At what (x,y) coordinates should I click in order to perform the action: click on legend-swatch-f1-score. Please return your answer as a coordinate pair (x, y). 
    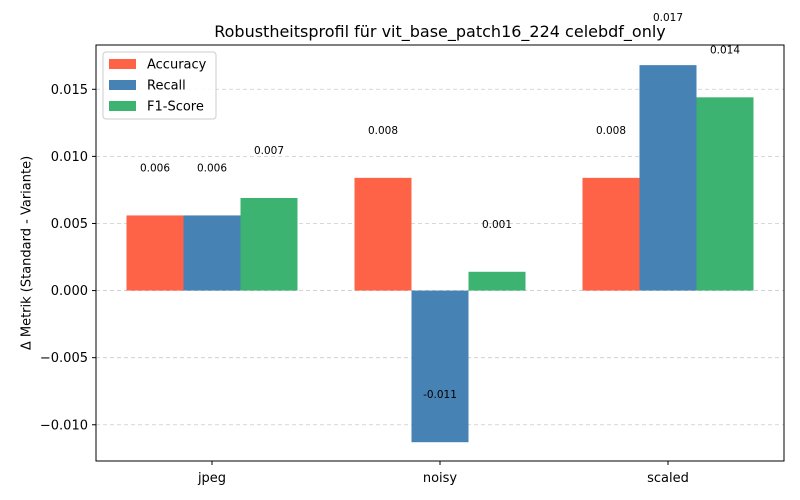
    Looking at the image, I should click on (122, 106).